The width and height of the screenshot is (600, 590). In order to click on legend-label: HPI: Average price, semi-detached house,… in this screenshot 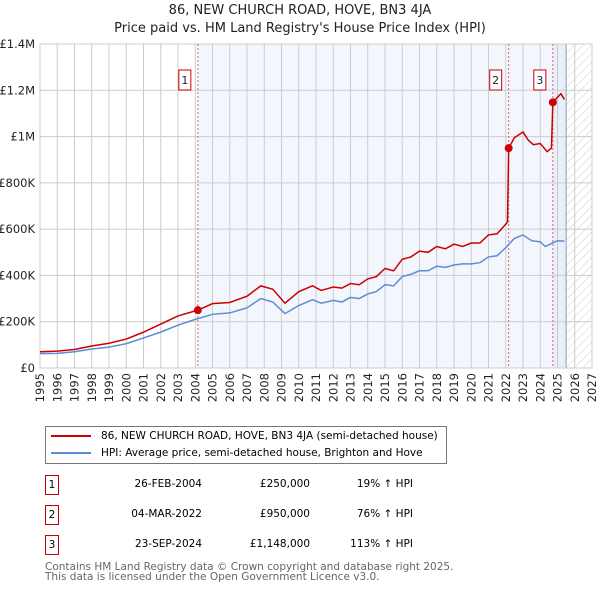, I will do `click(262, 453)`.